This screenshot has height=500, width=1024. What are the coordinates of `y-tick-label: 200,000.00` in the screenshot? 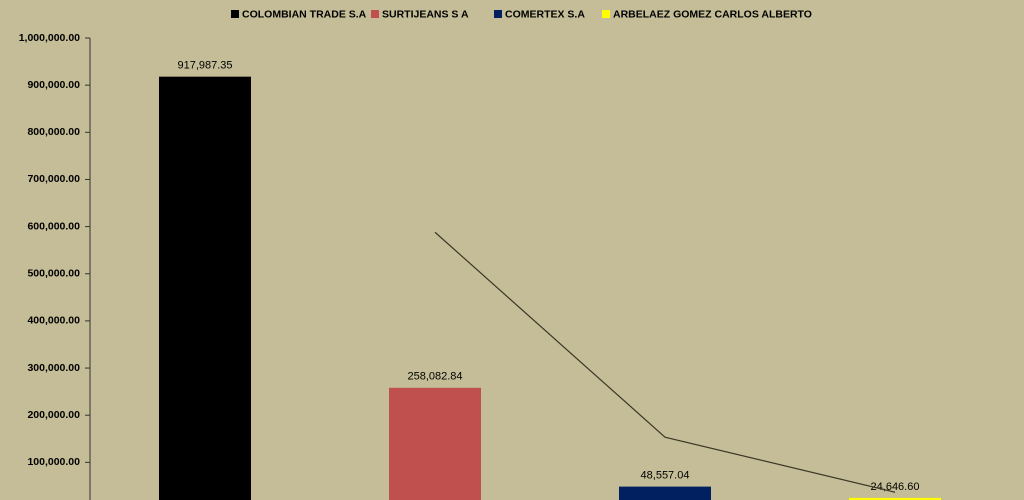 It's located at (53, 415).